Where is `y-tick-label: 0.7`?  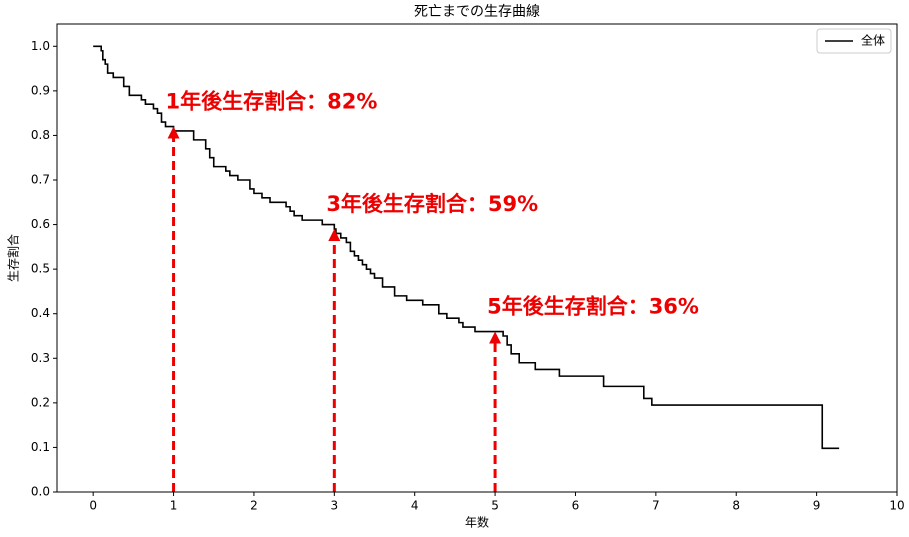 y-tick-label: 0.7 is located at coordinates (40, 180).